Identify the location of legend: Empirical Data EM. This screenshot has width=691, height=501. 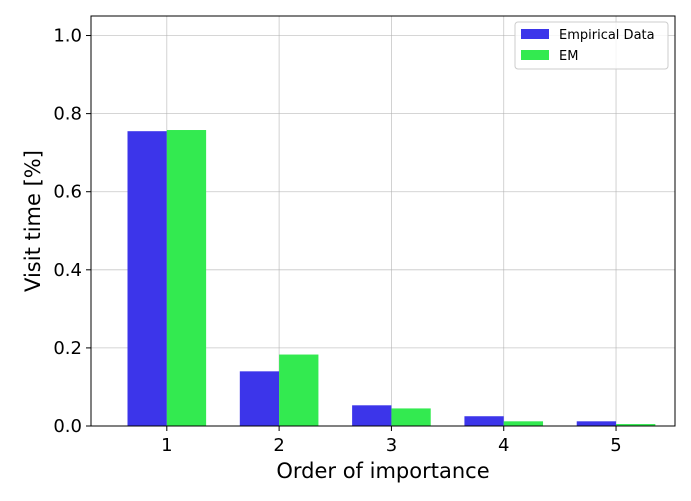
(591, 45).